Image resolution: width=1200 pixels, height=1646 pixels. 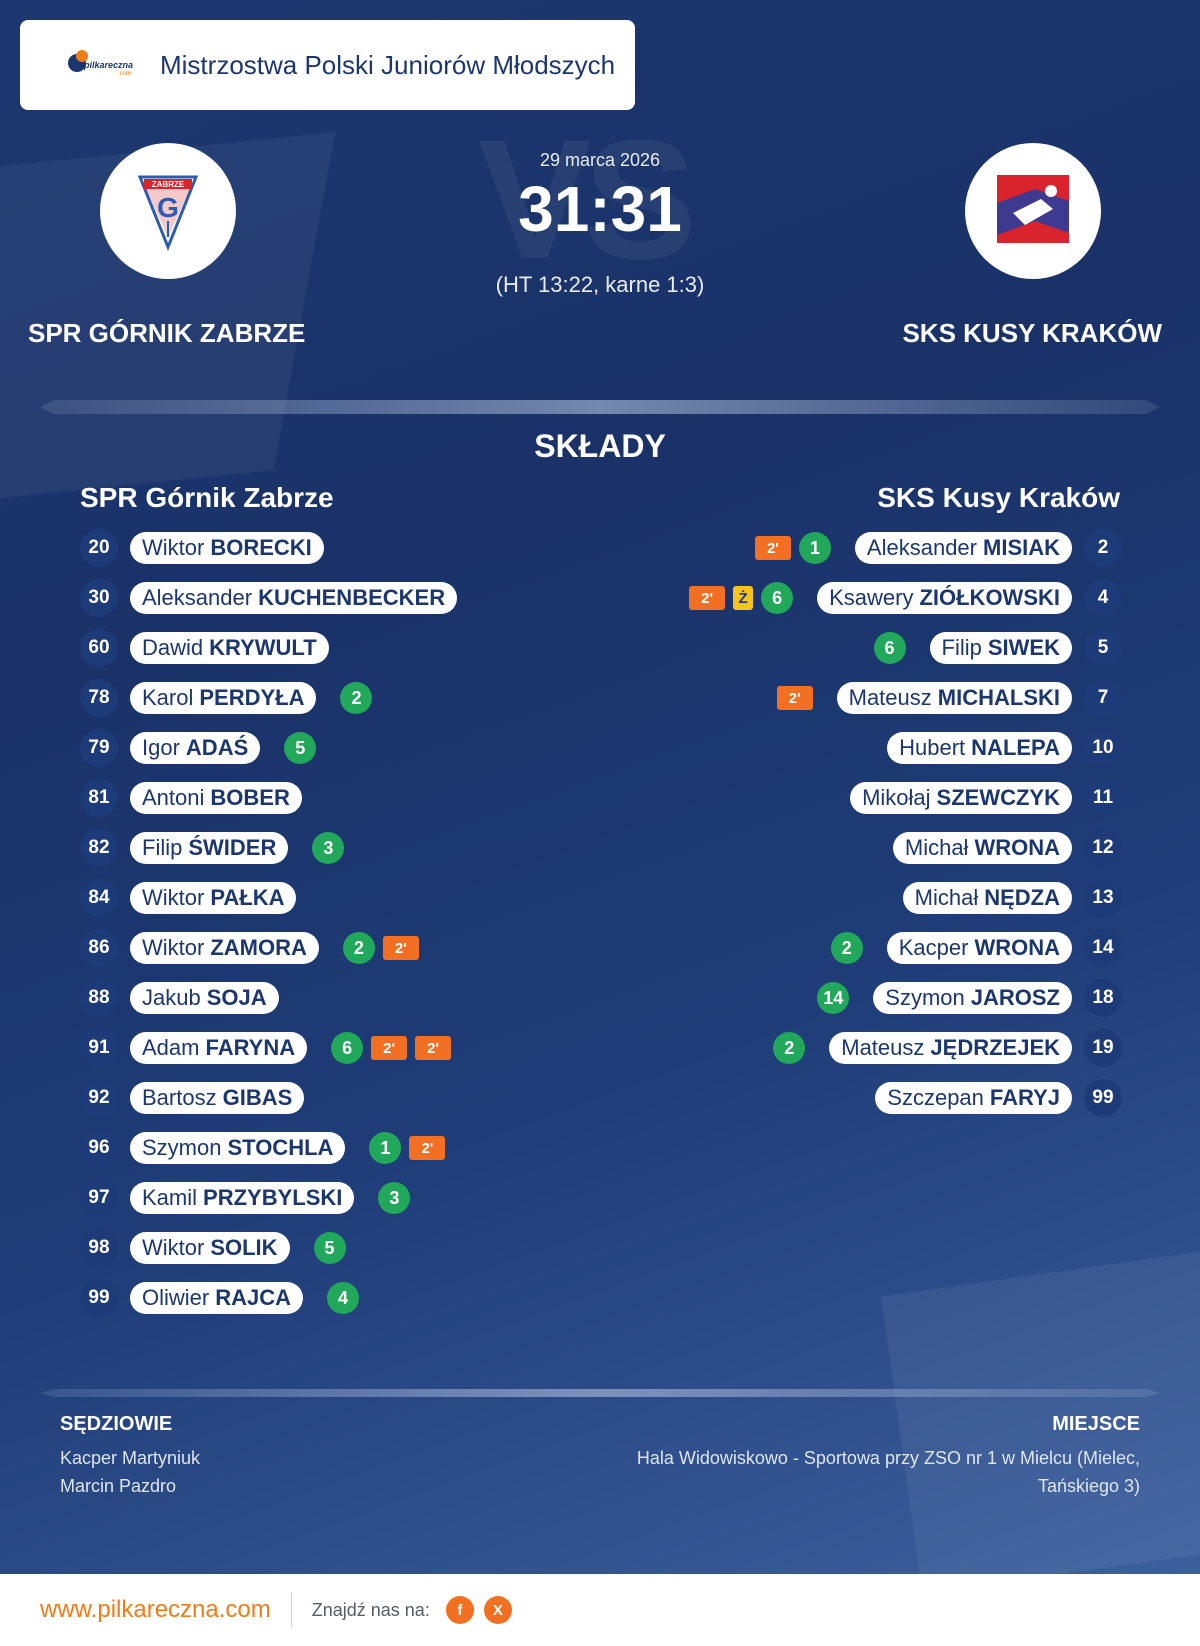 What do you see at coordinates (380, 948) in the screenshot?
I see `player-events: 2 2'` at bounding box center [380, 948].